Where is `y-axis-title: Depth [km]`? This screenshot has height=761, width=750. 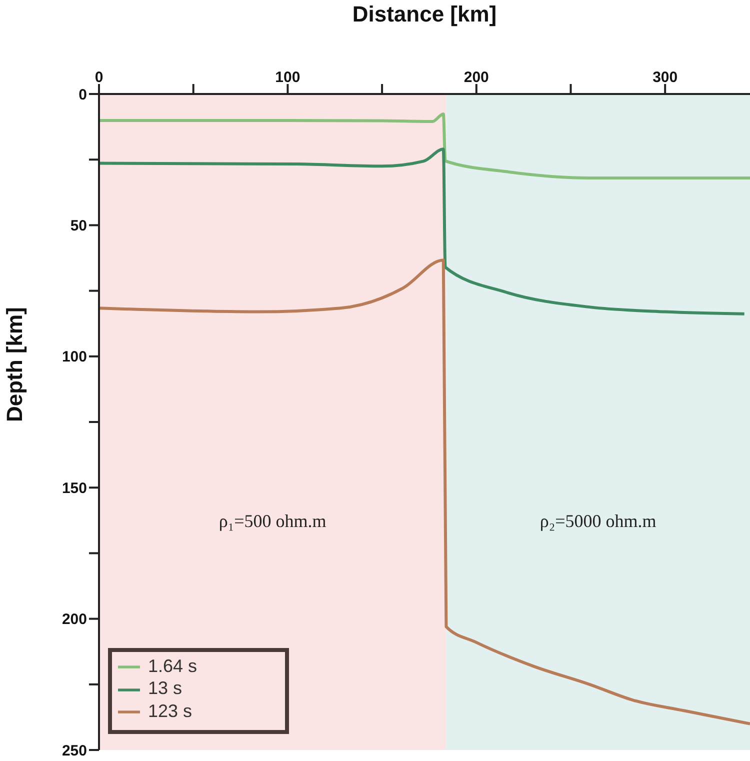 y-axis-title: Depth [km] is located at coordinates (14, 364).